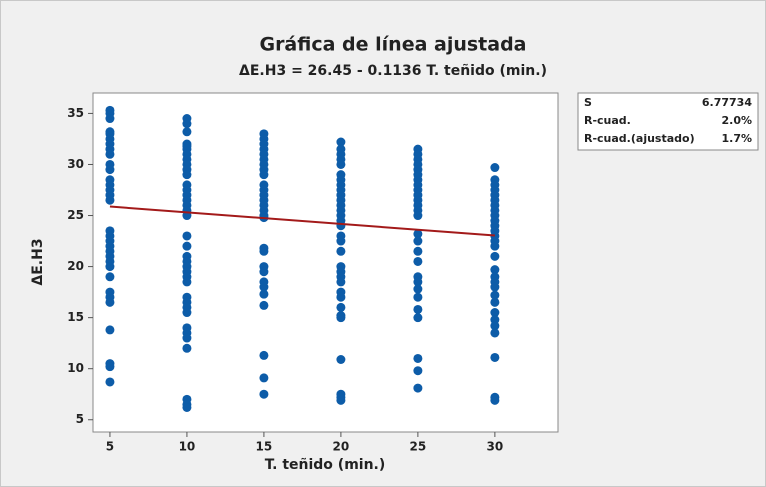 The image size is (766, 487). What do you see at coordinates (264, 447) in the screenshot?
I see `x-tick-label: 15` at bounding box center [264, 447].